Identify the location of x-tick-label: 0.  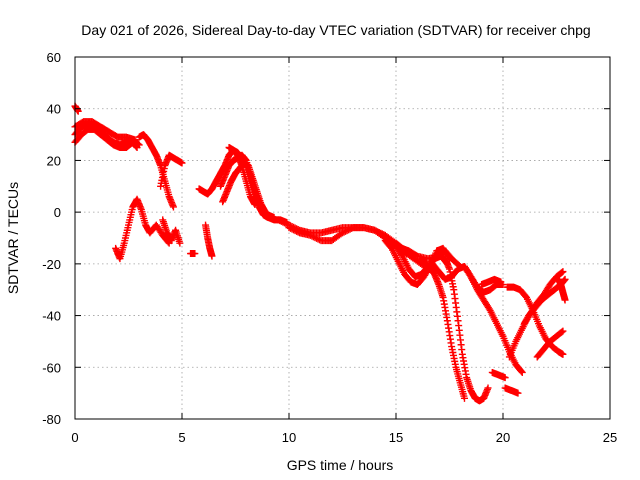
(74, 437).